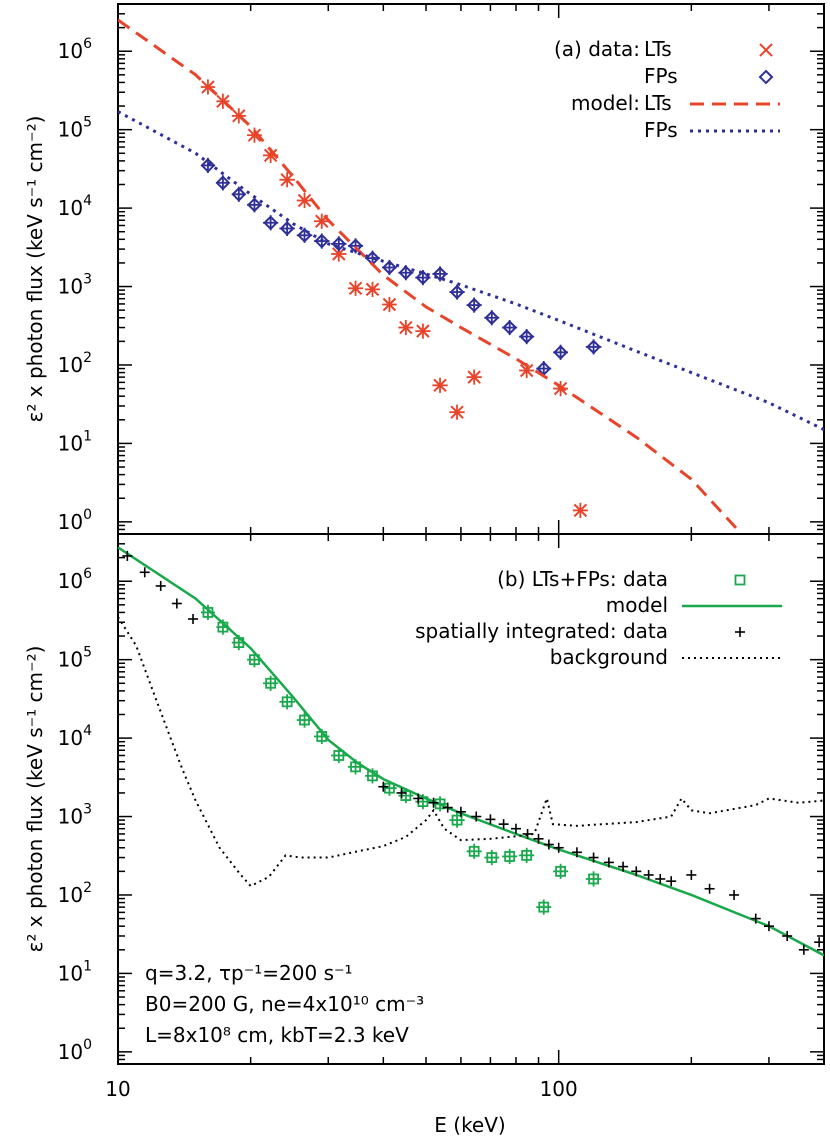 The width and height of the screenshot is (830, 1142). What do you see at coordinates (75, 206) in the screenshot?
I see `y-tick-label: 10⁴` at bounding box center [75, 206].